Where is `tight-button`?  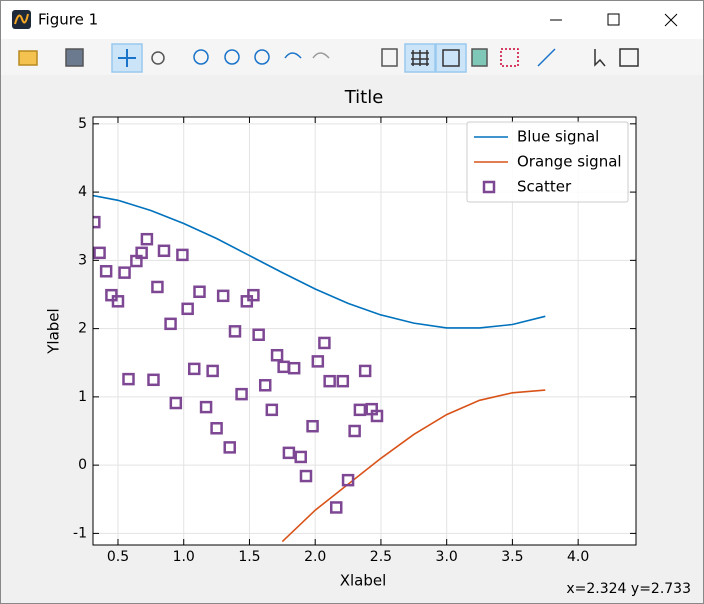
tight-button is located at coordinates (509, 57).